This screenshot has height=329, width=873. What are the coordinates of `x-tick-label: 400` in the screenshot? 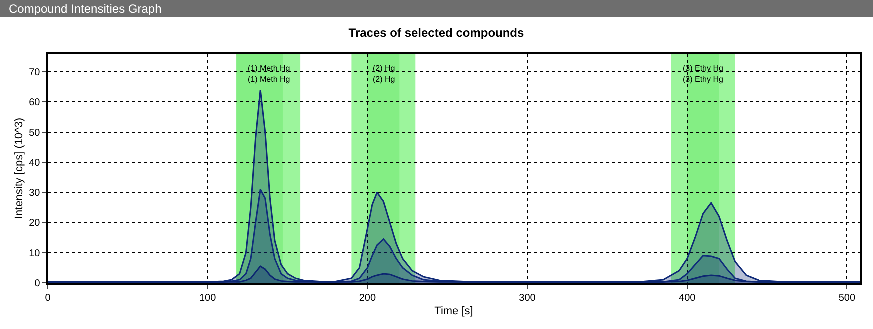 It's located at (687, 298).